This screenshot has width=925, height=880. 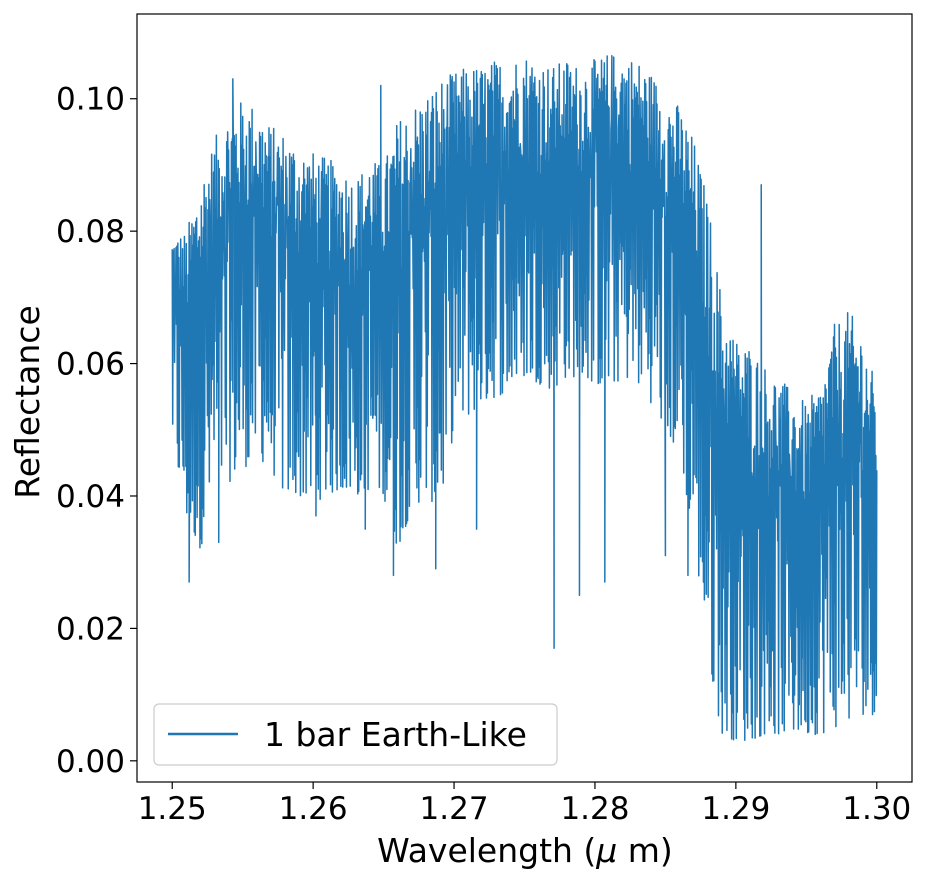 I want to click on x-axis: 1.25 1.26 1.27 1.28 1.29 1.30, so click(x=524, y=804).